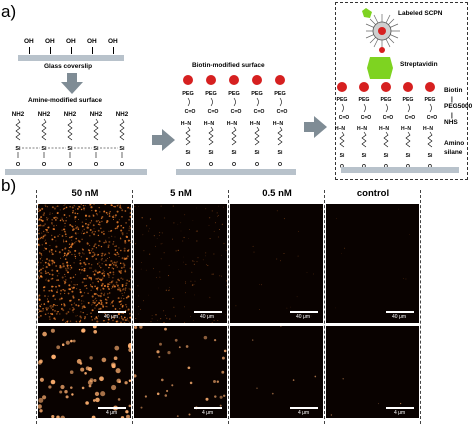 The image size is (474, 424). I want to click on column-label-0-5nm: 0.5 nM, so click(277, 193).